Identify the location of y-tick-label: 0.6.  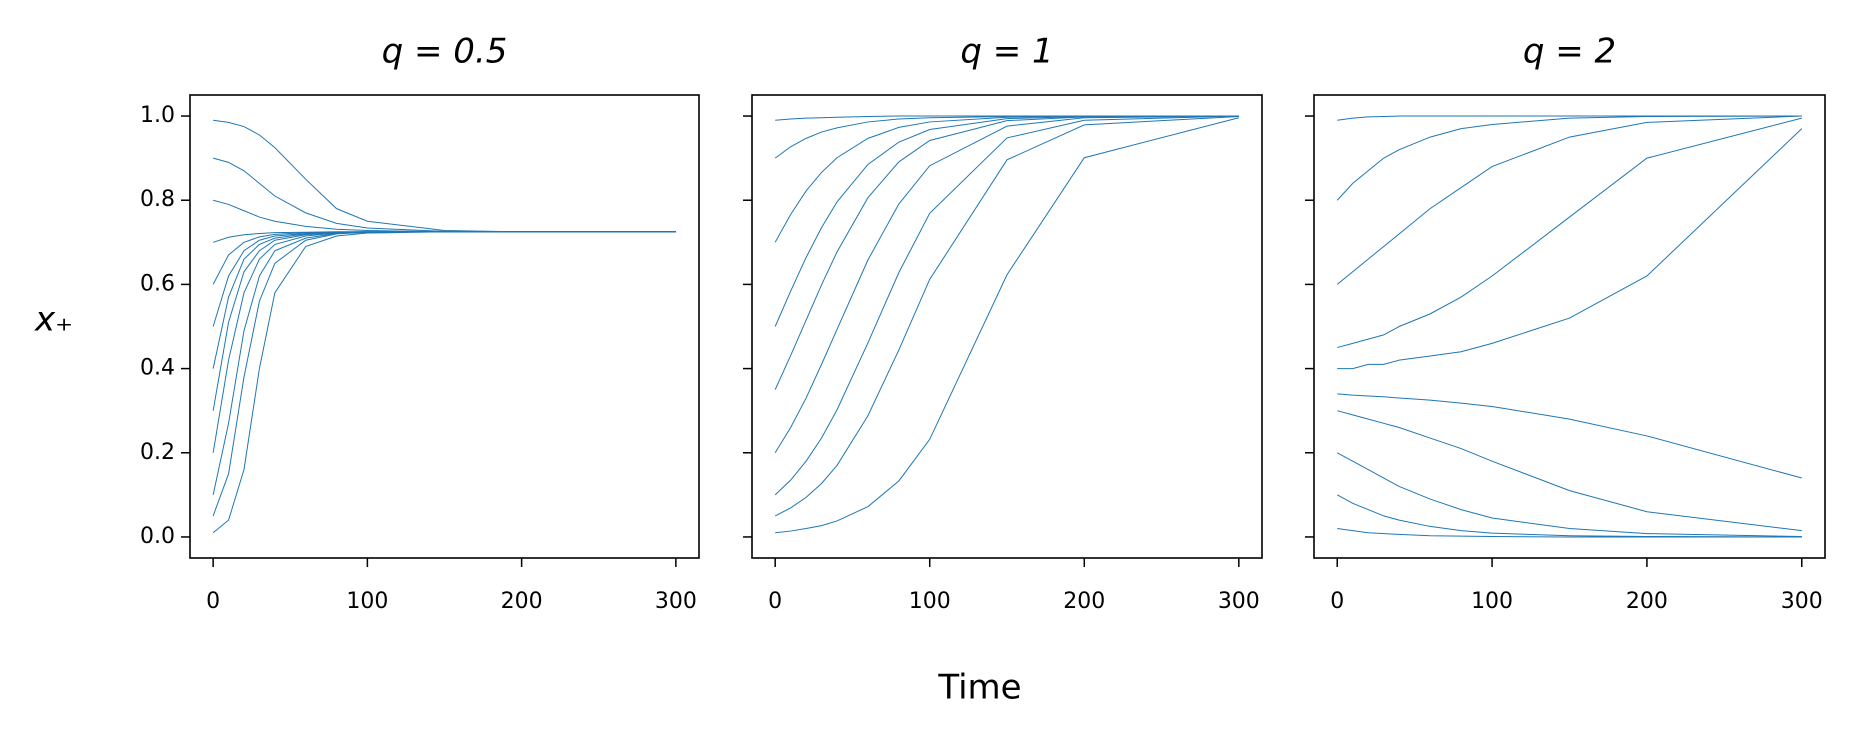
(157, 283).